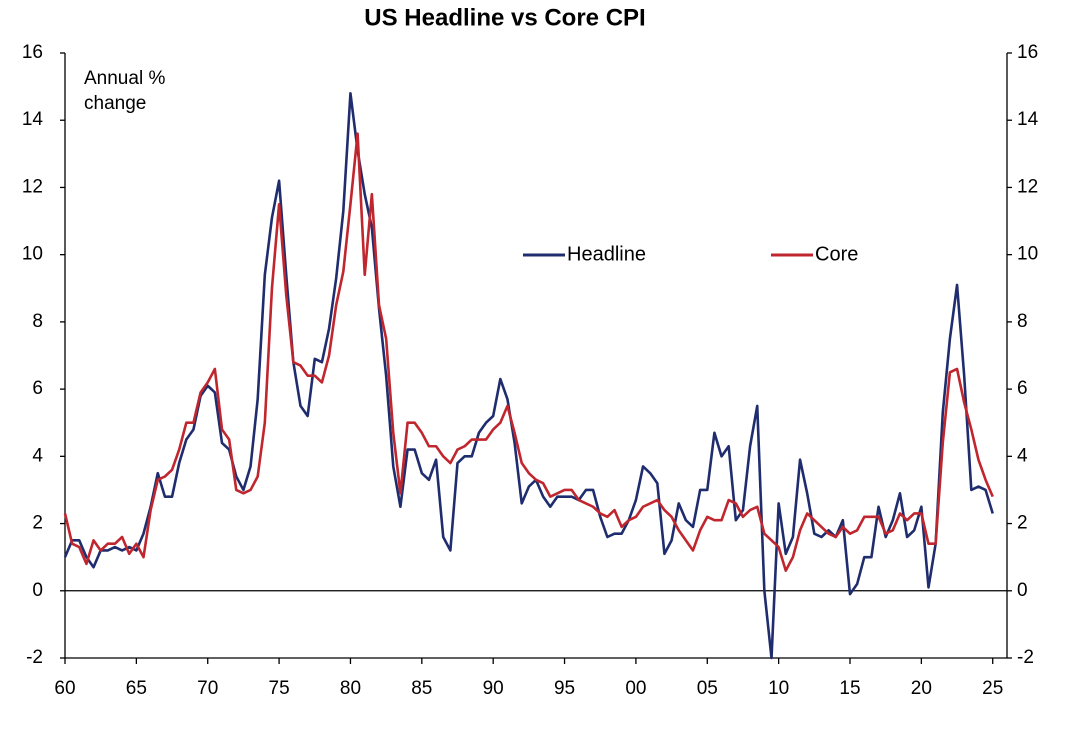 The image size is (1082, 735). Describe the element at coordinates (1028, 119) in the screenshot. I see `y2-tick-label: 14` at that location.